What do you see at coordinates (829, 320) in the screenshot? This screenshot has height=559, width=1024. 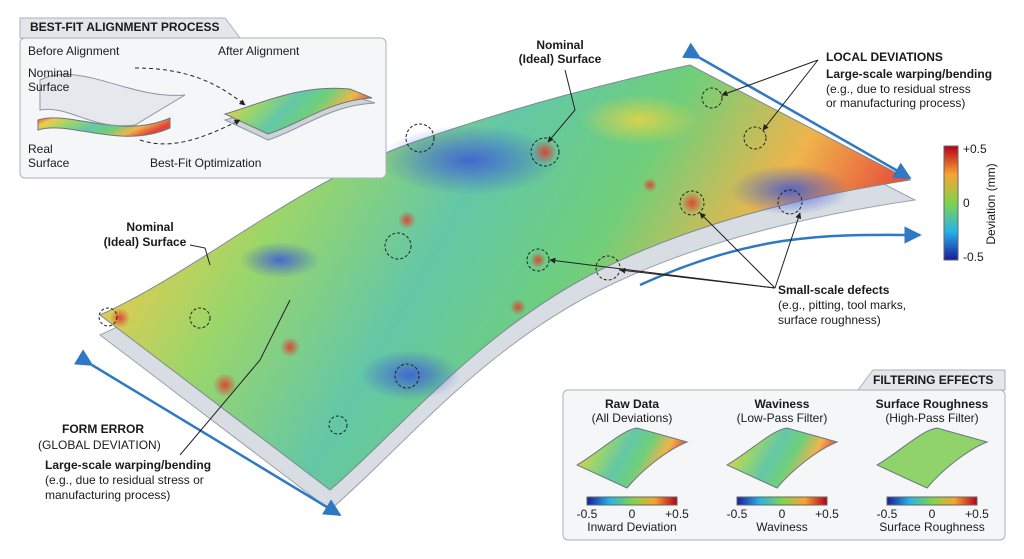 I see `callout: surface roughness)` at bounding box center [829, 320].